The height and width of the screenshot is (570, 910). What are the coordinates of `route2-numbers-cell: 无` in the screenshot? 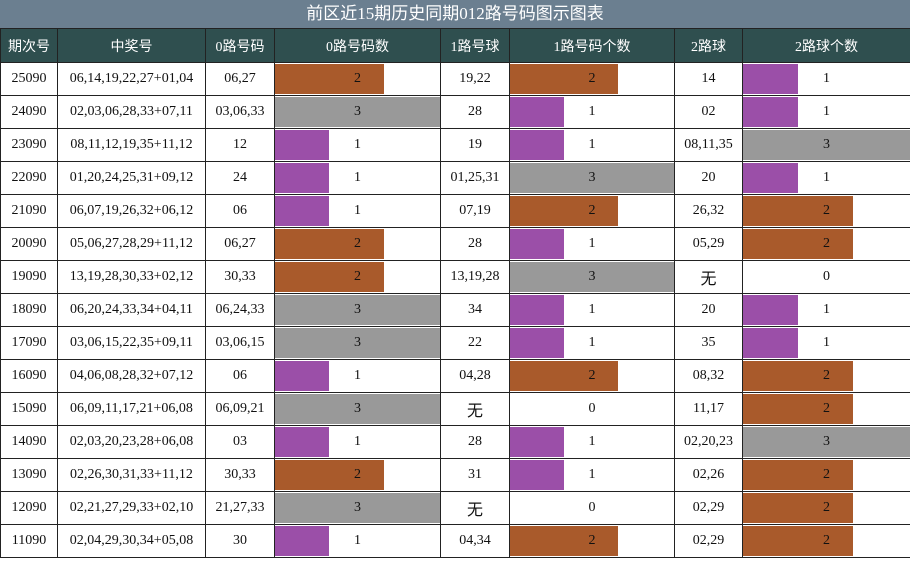 It's located at (708, 277).